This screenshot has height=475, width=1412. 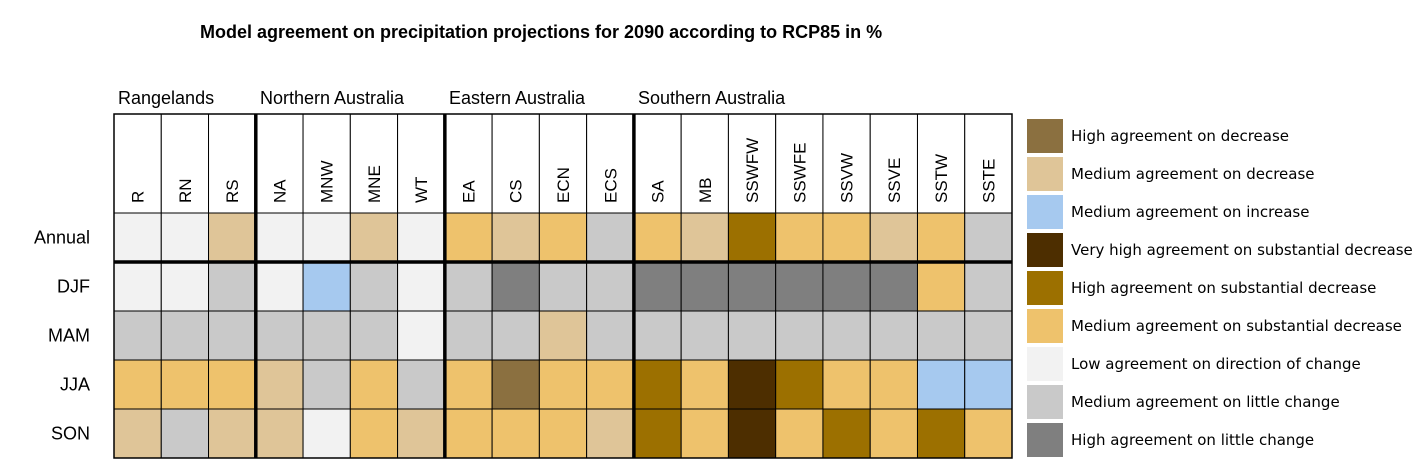 What do you see at coordinates (279, 335) in the screenshot?
I see `cell-mam-na` at bounding box center [279, 335].